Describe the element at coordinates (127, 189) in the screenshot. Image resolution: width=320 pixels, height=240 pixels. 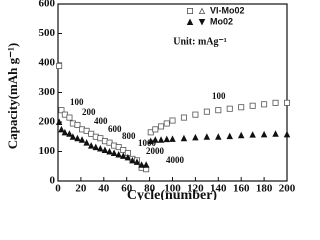
I see `x-tick-label: 60` at that location.